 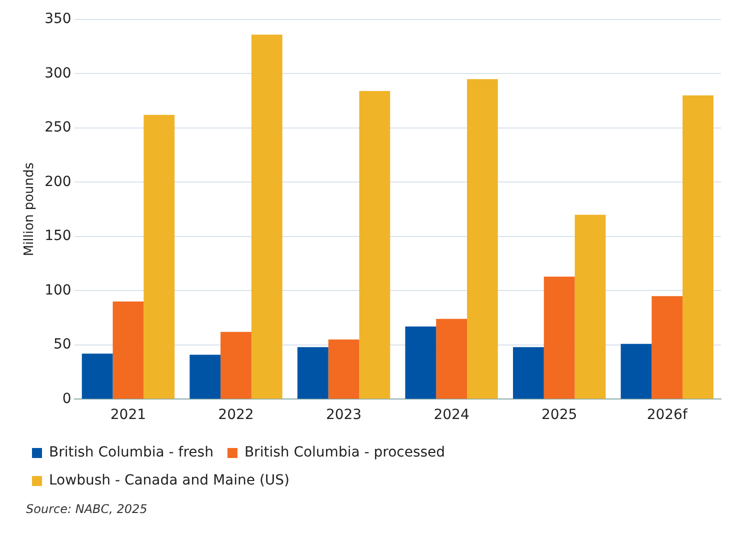 What do you see at coordinates (345, 452) in the screenshot?
I see `legend-label: British Columbia - processed` at bounding box center [345, 452].